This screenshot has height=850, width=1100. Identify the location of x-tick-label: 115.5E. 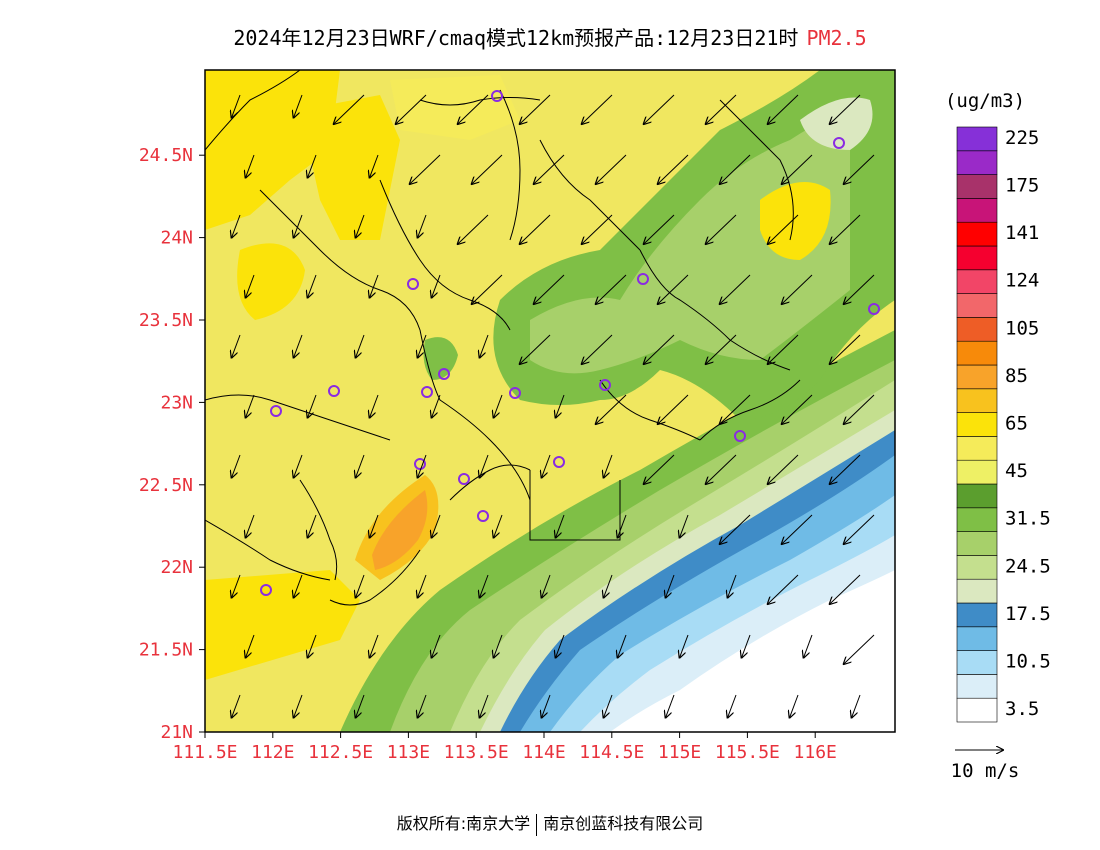
(747, 752).